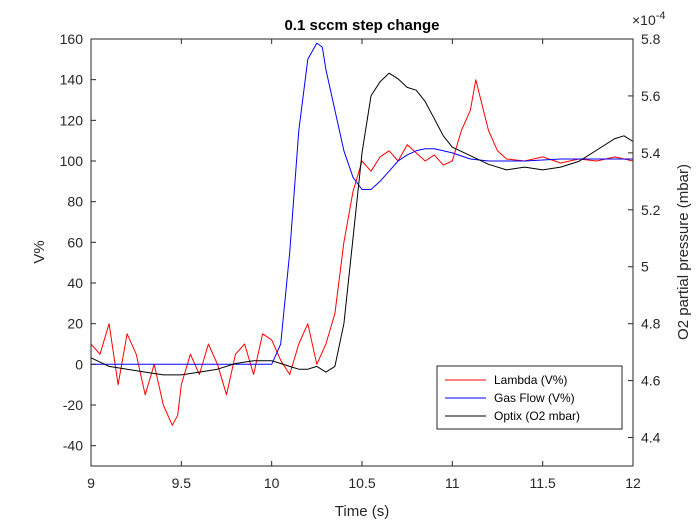 This screenshot has height=530, width=700. I want to click on y-right-tick-label: 5, so click(645, 267).